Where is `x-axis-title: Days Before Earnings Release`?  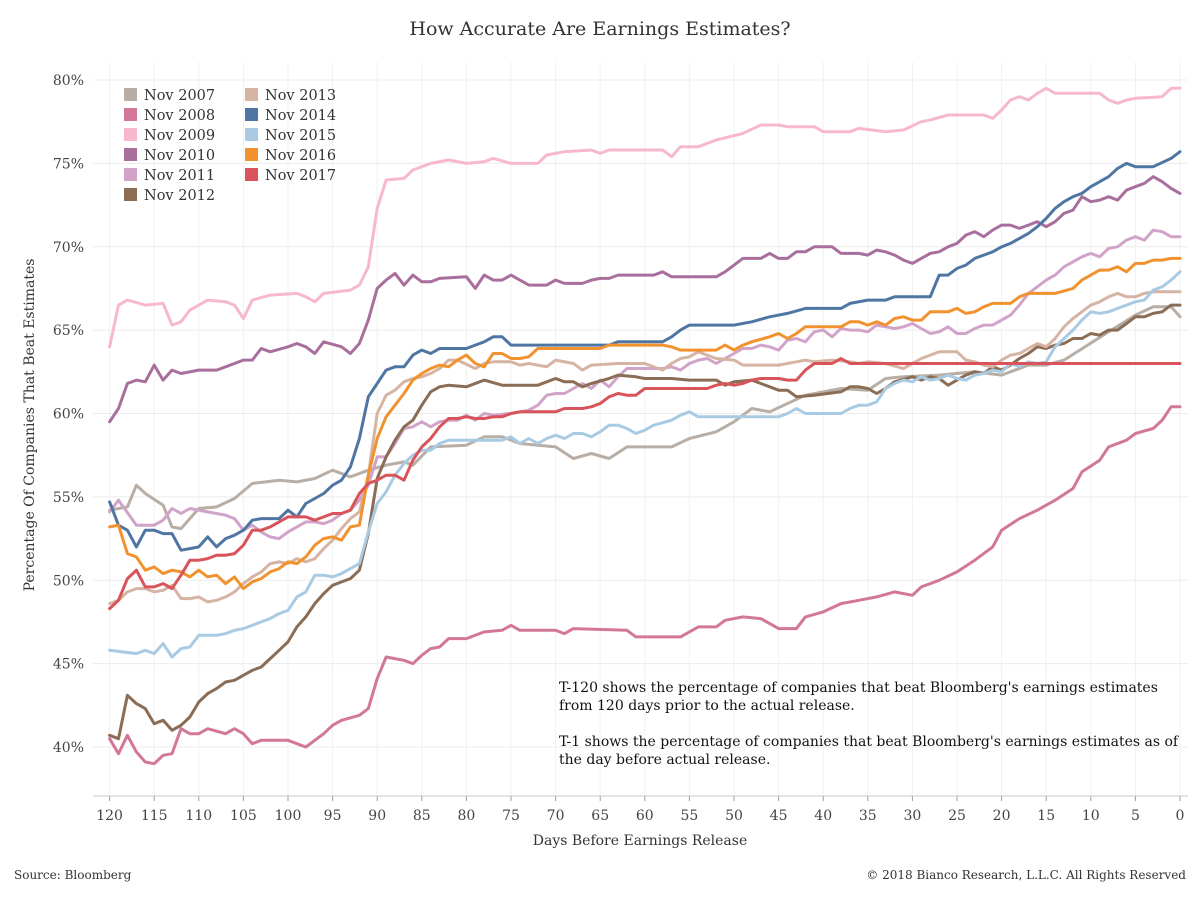 x-axis-title: Days Before Earnings Release is located at coordinates (640, 841).